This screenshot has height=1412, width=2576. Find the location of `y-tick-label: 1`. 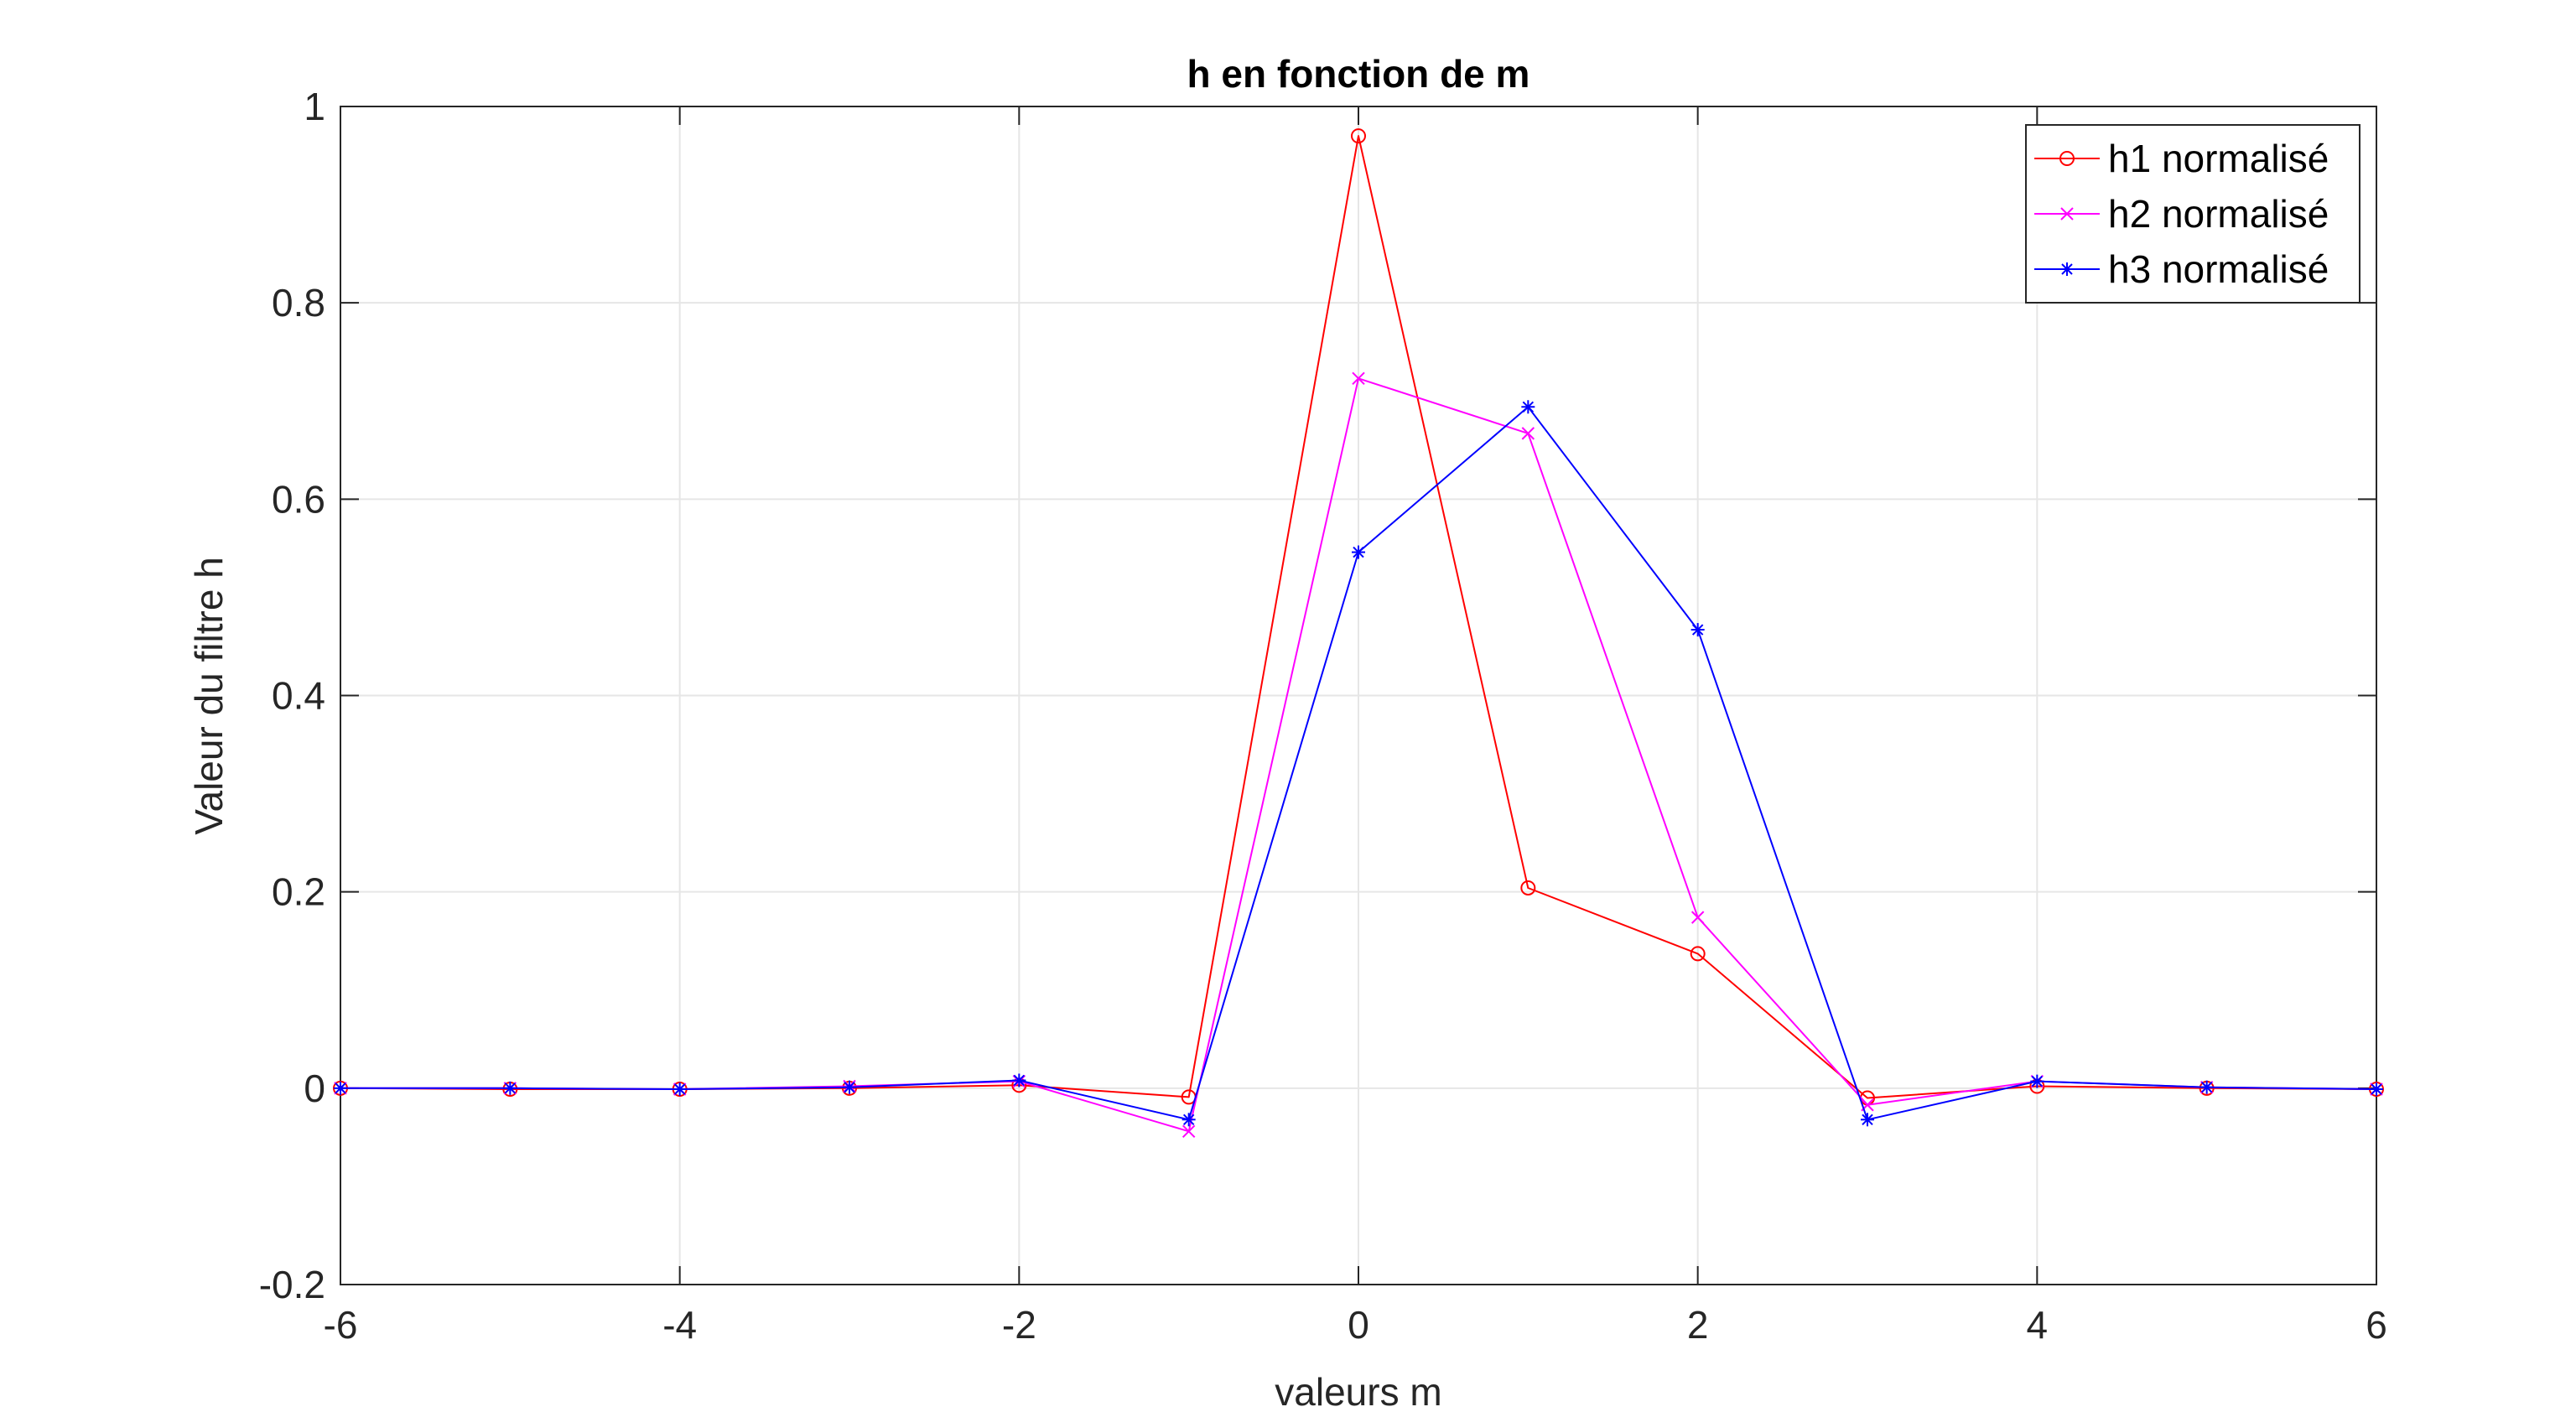

y-tick-label: 1 is located at coordinates (314, 106).